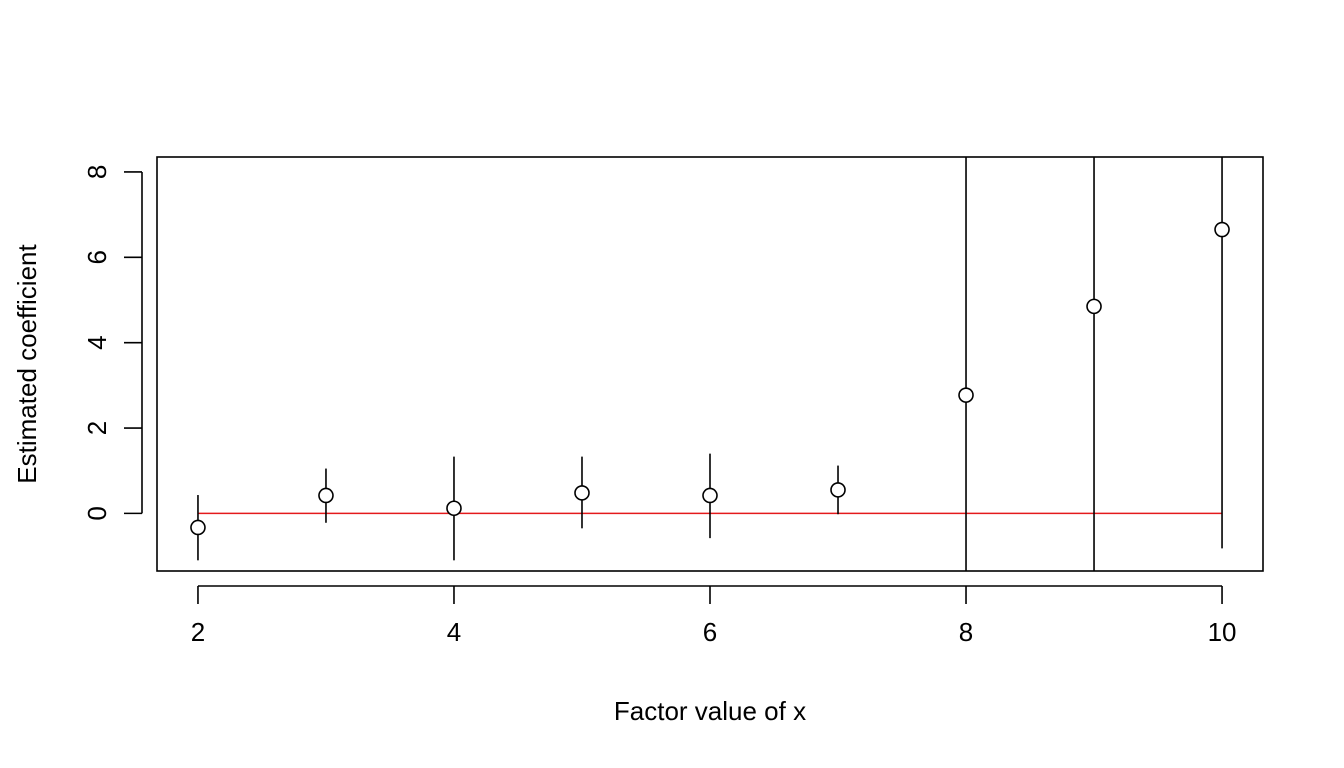 This screenshot has height=768, width=1344. I want to click on y-tick-label-8: 8, so click(97, 172).